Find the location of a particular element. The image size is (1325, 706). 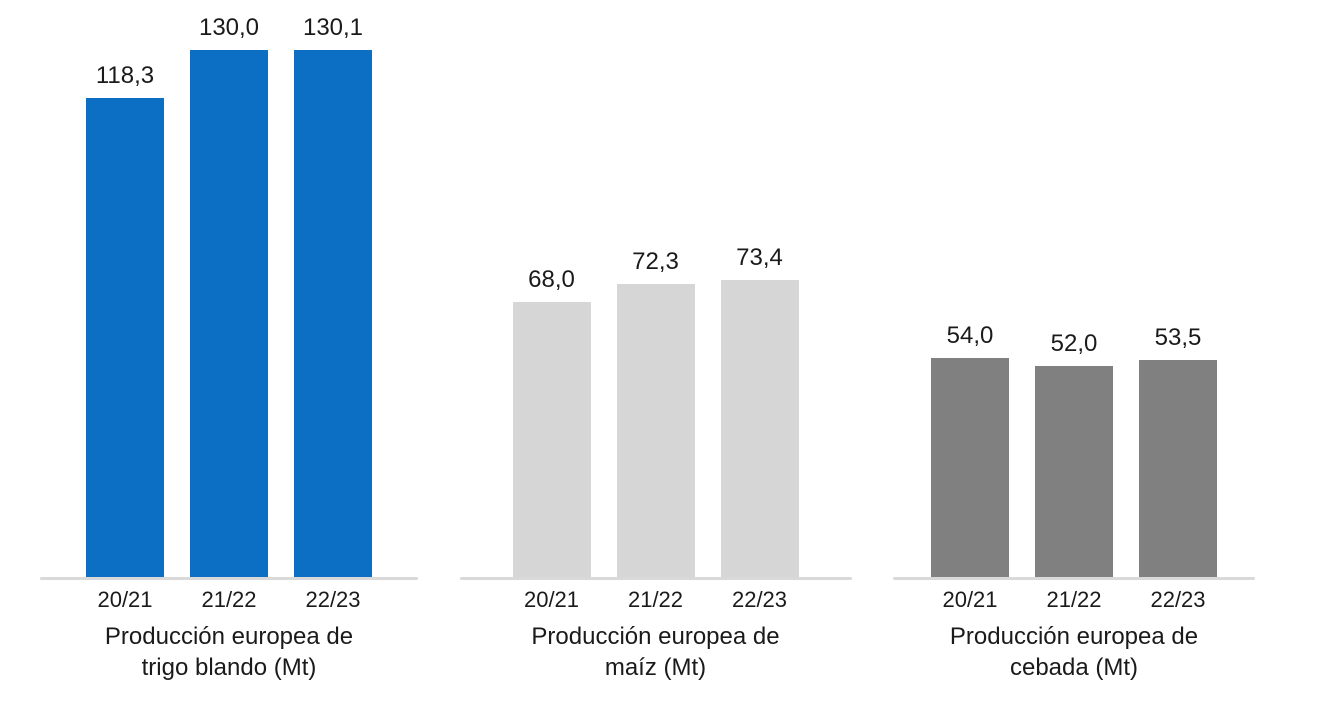

bar-group: 54,0 is located at coordinates (970, 450).